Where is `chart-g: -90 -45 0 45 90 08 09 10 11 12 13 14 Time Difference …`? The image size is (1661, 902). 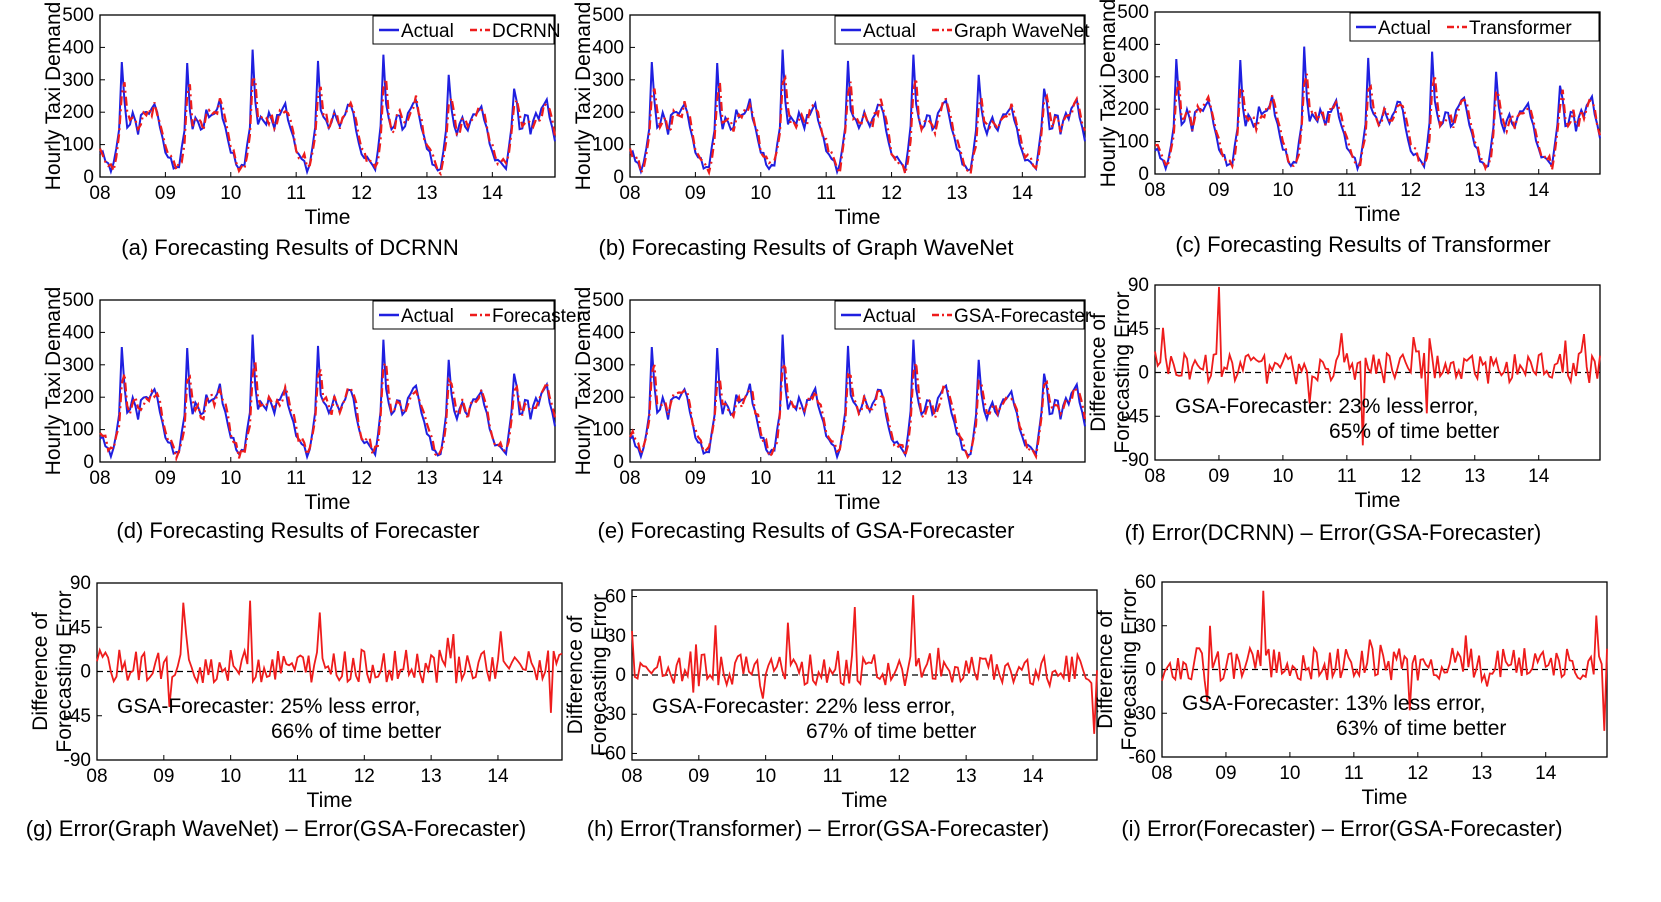 chart-g: -90 -45 0 45 90 08 09 10 11 12 13 14 Time Difference … is located at coordinates (296, 692).